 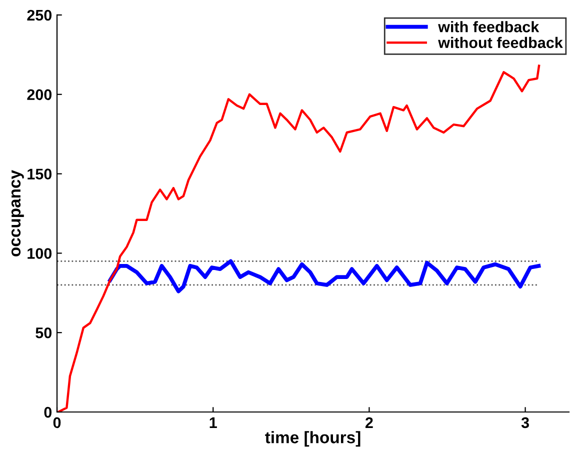 What do you see at coordinates (213, 422) in the screenshot?
I see `x-tick-label: 1` at bounding box center [213, 422].